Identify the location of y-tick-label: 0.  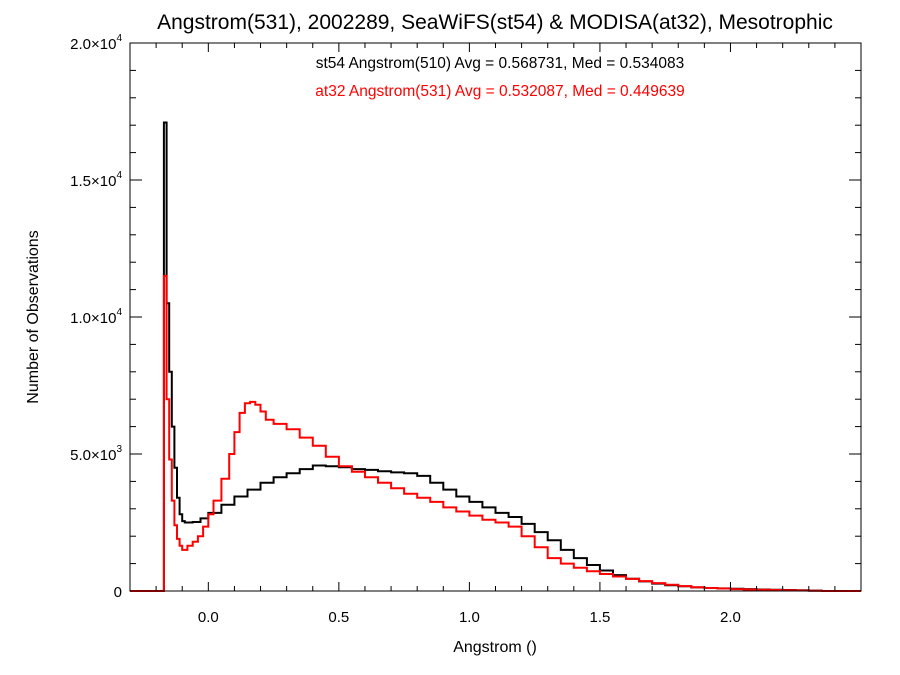
(118, 592).